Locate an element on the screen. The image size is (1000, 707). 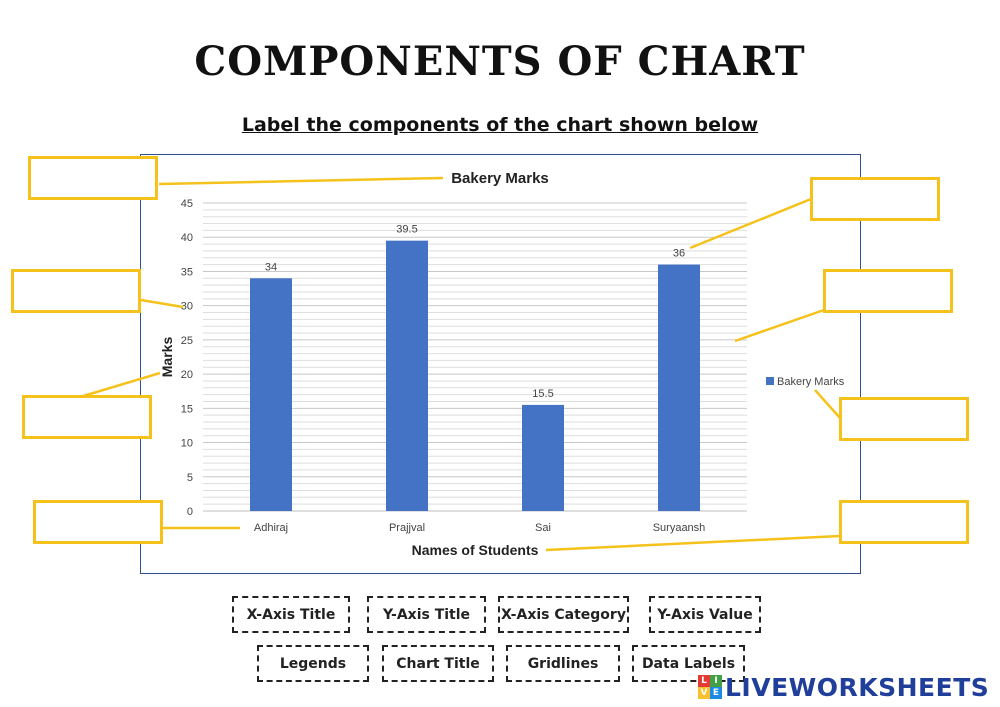
y-tick-label: 25 is located at coordinates (187, 341).